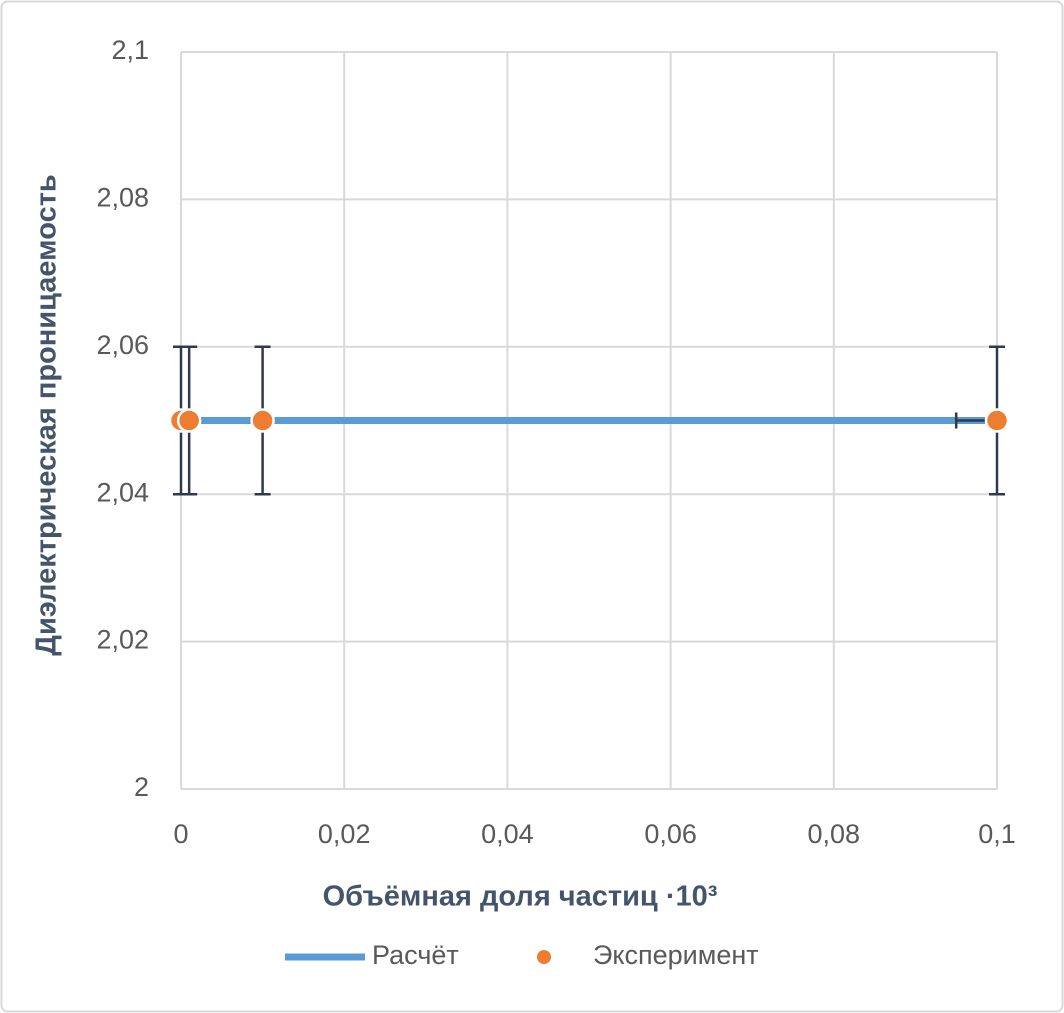 The height and width of the screenshot is (1013, 1064). Describe the element at coordinates (122, 492) in the screenshot. I see `y-tick-label: 2,04` at that location.